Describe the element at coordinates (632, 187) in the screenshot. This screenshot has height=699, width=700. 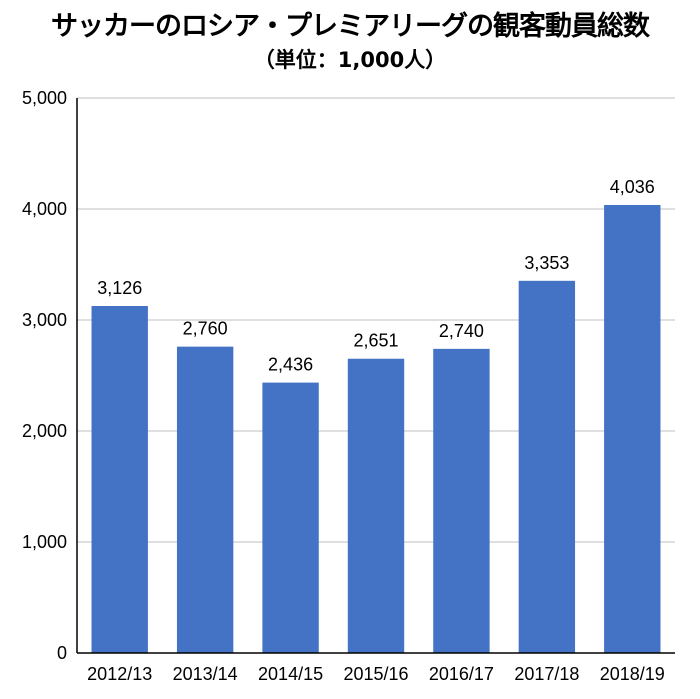
I see `data-label: 4,036` at that location.